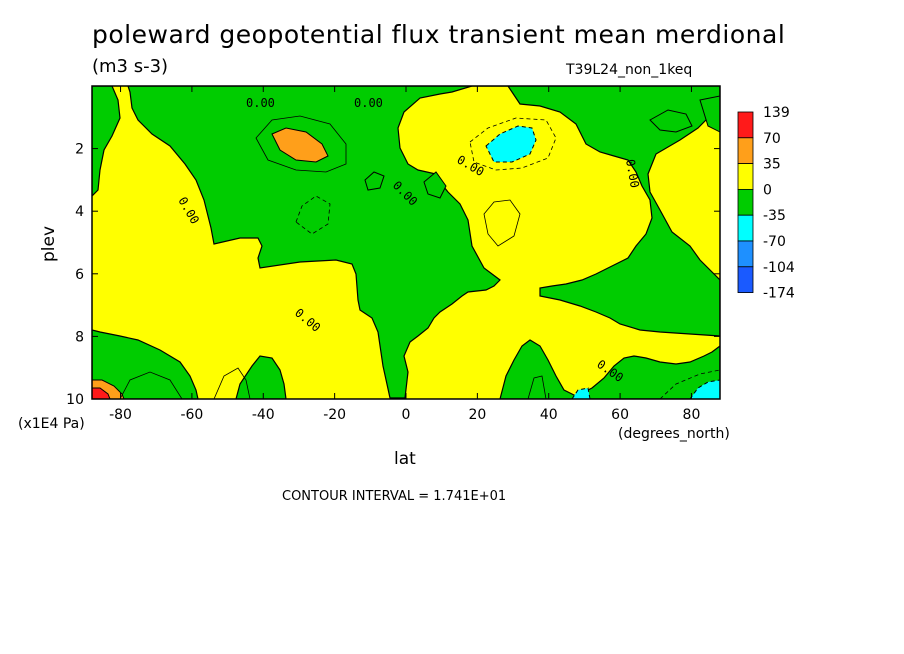  Describe the element at coordinates (779, 294) in the screenshot. I see `colorbar-label: -174` at that location.